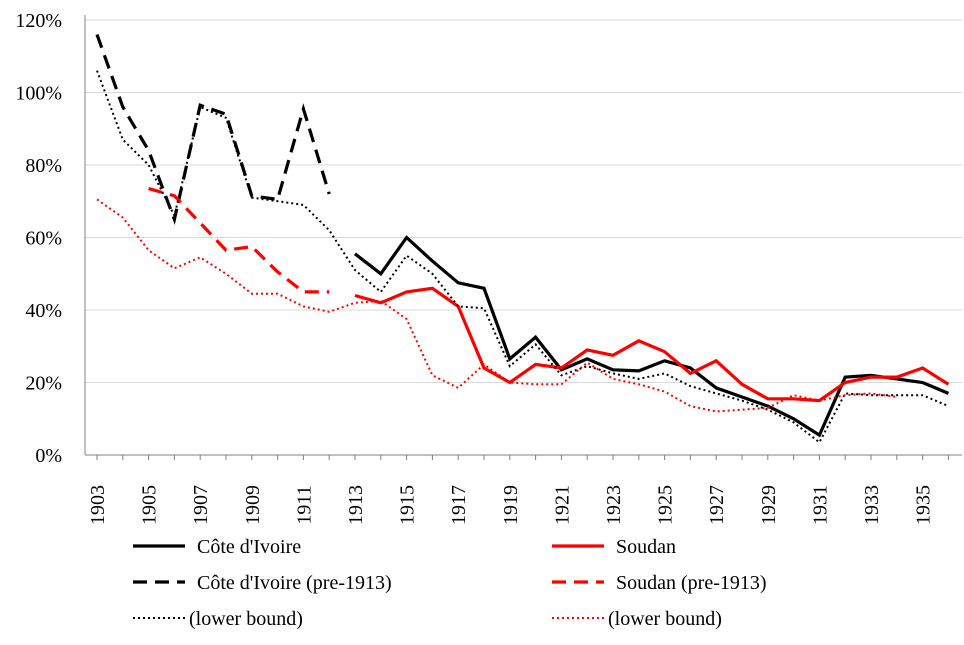 Image resolution: width=964 pixels, height=645 pixels. Describe the element at coordinates (614, 505) in the screenshot. I see `x-tick-label: 1923` at that location.